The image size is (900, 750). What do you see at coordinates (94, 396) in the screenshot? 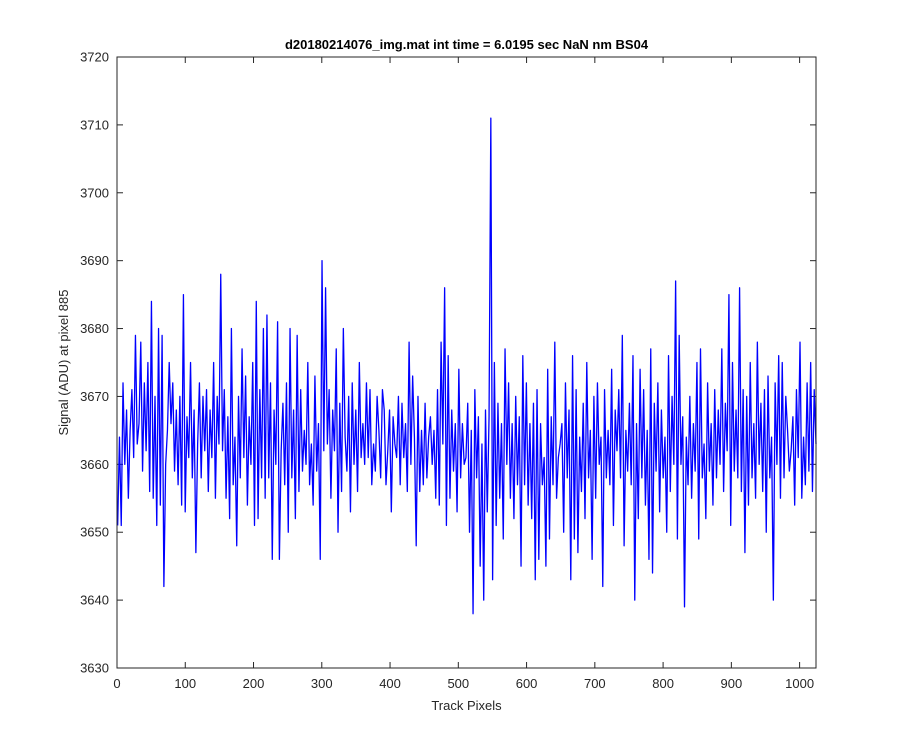
I see `y-tick-label: 3670` at bounding box center [94, 396].